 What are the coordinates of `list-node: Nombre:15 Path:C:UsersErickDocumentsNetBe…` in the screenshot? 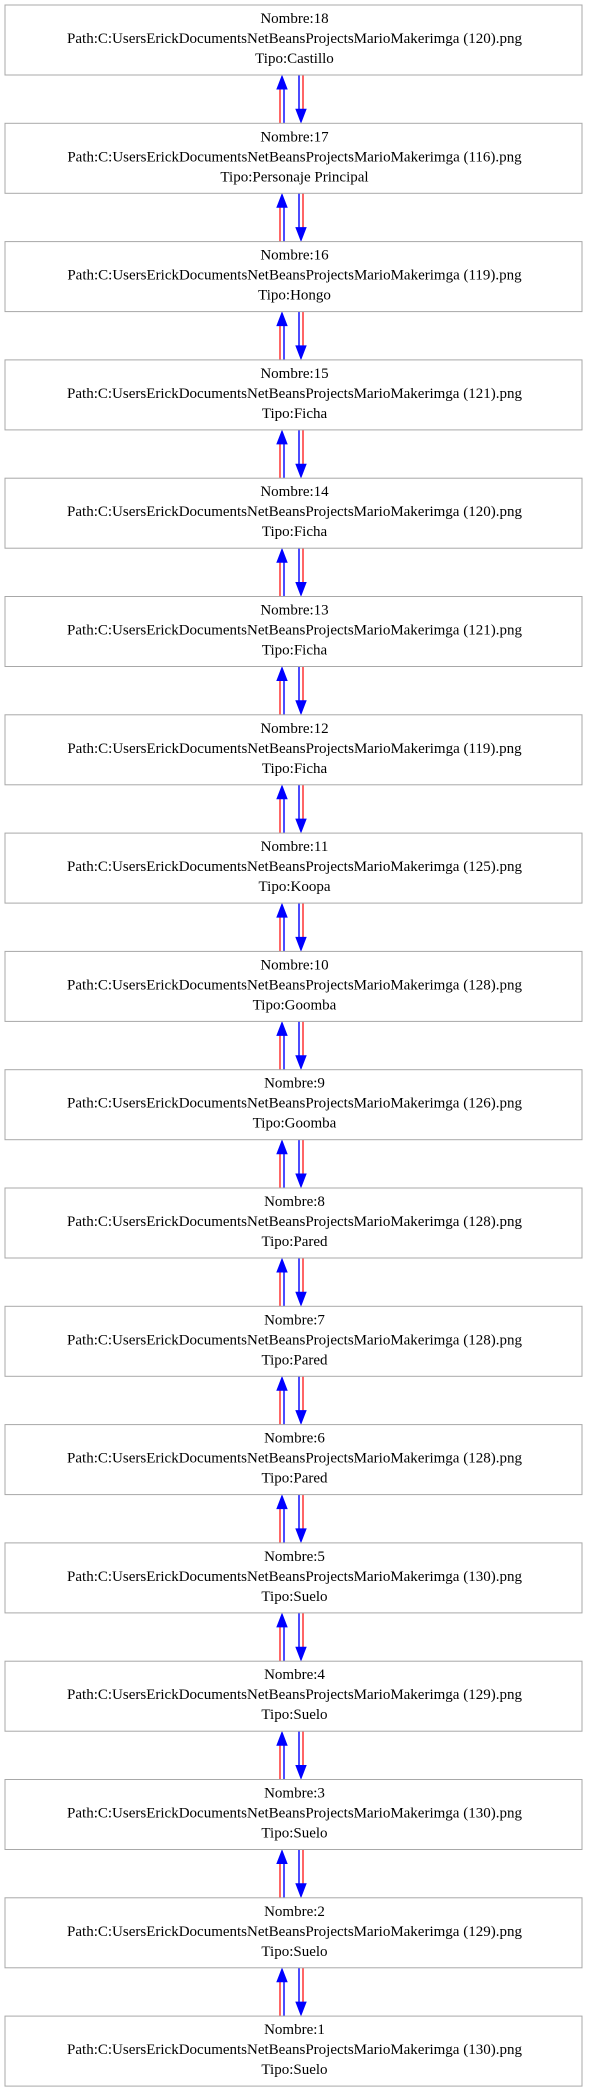 It's located at (293, 395).